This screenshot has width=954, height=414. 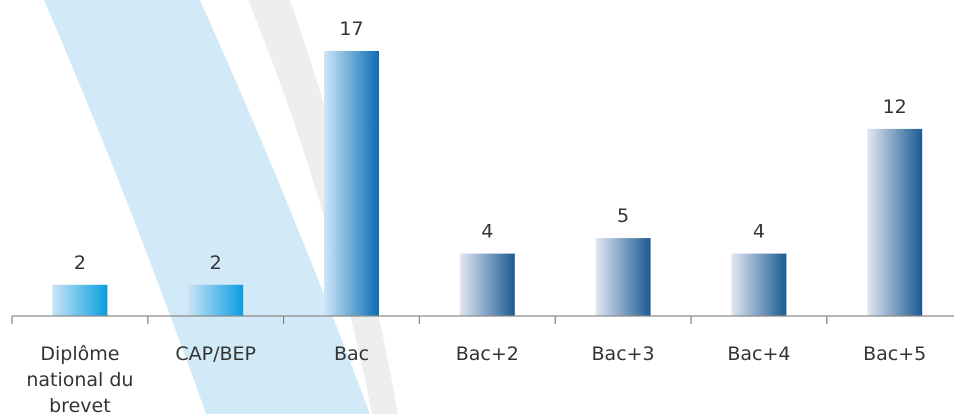 What do you see at coordinates (894, 354) in the screenshot?
I see `x-tick-label: Bac+5` at bounding box center [894, 354].